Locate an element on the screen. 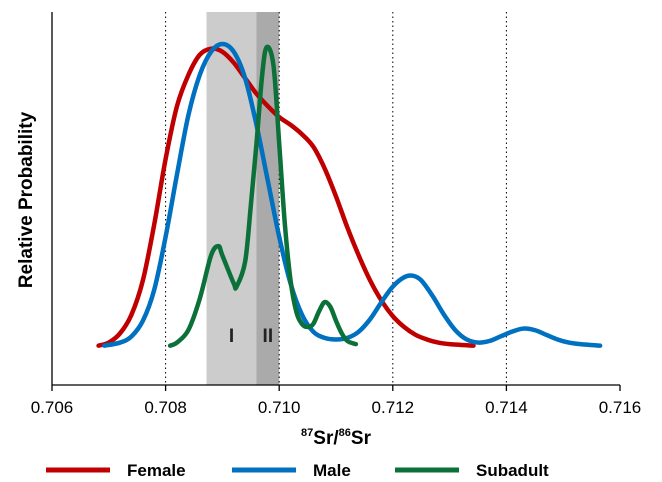 The height and width of the screenshot is (482, 662). x-axis-title-superscript: 86 is located at coordinates (345, 433).